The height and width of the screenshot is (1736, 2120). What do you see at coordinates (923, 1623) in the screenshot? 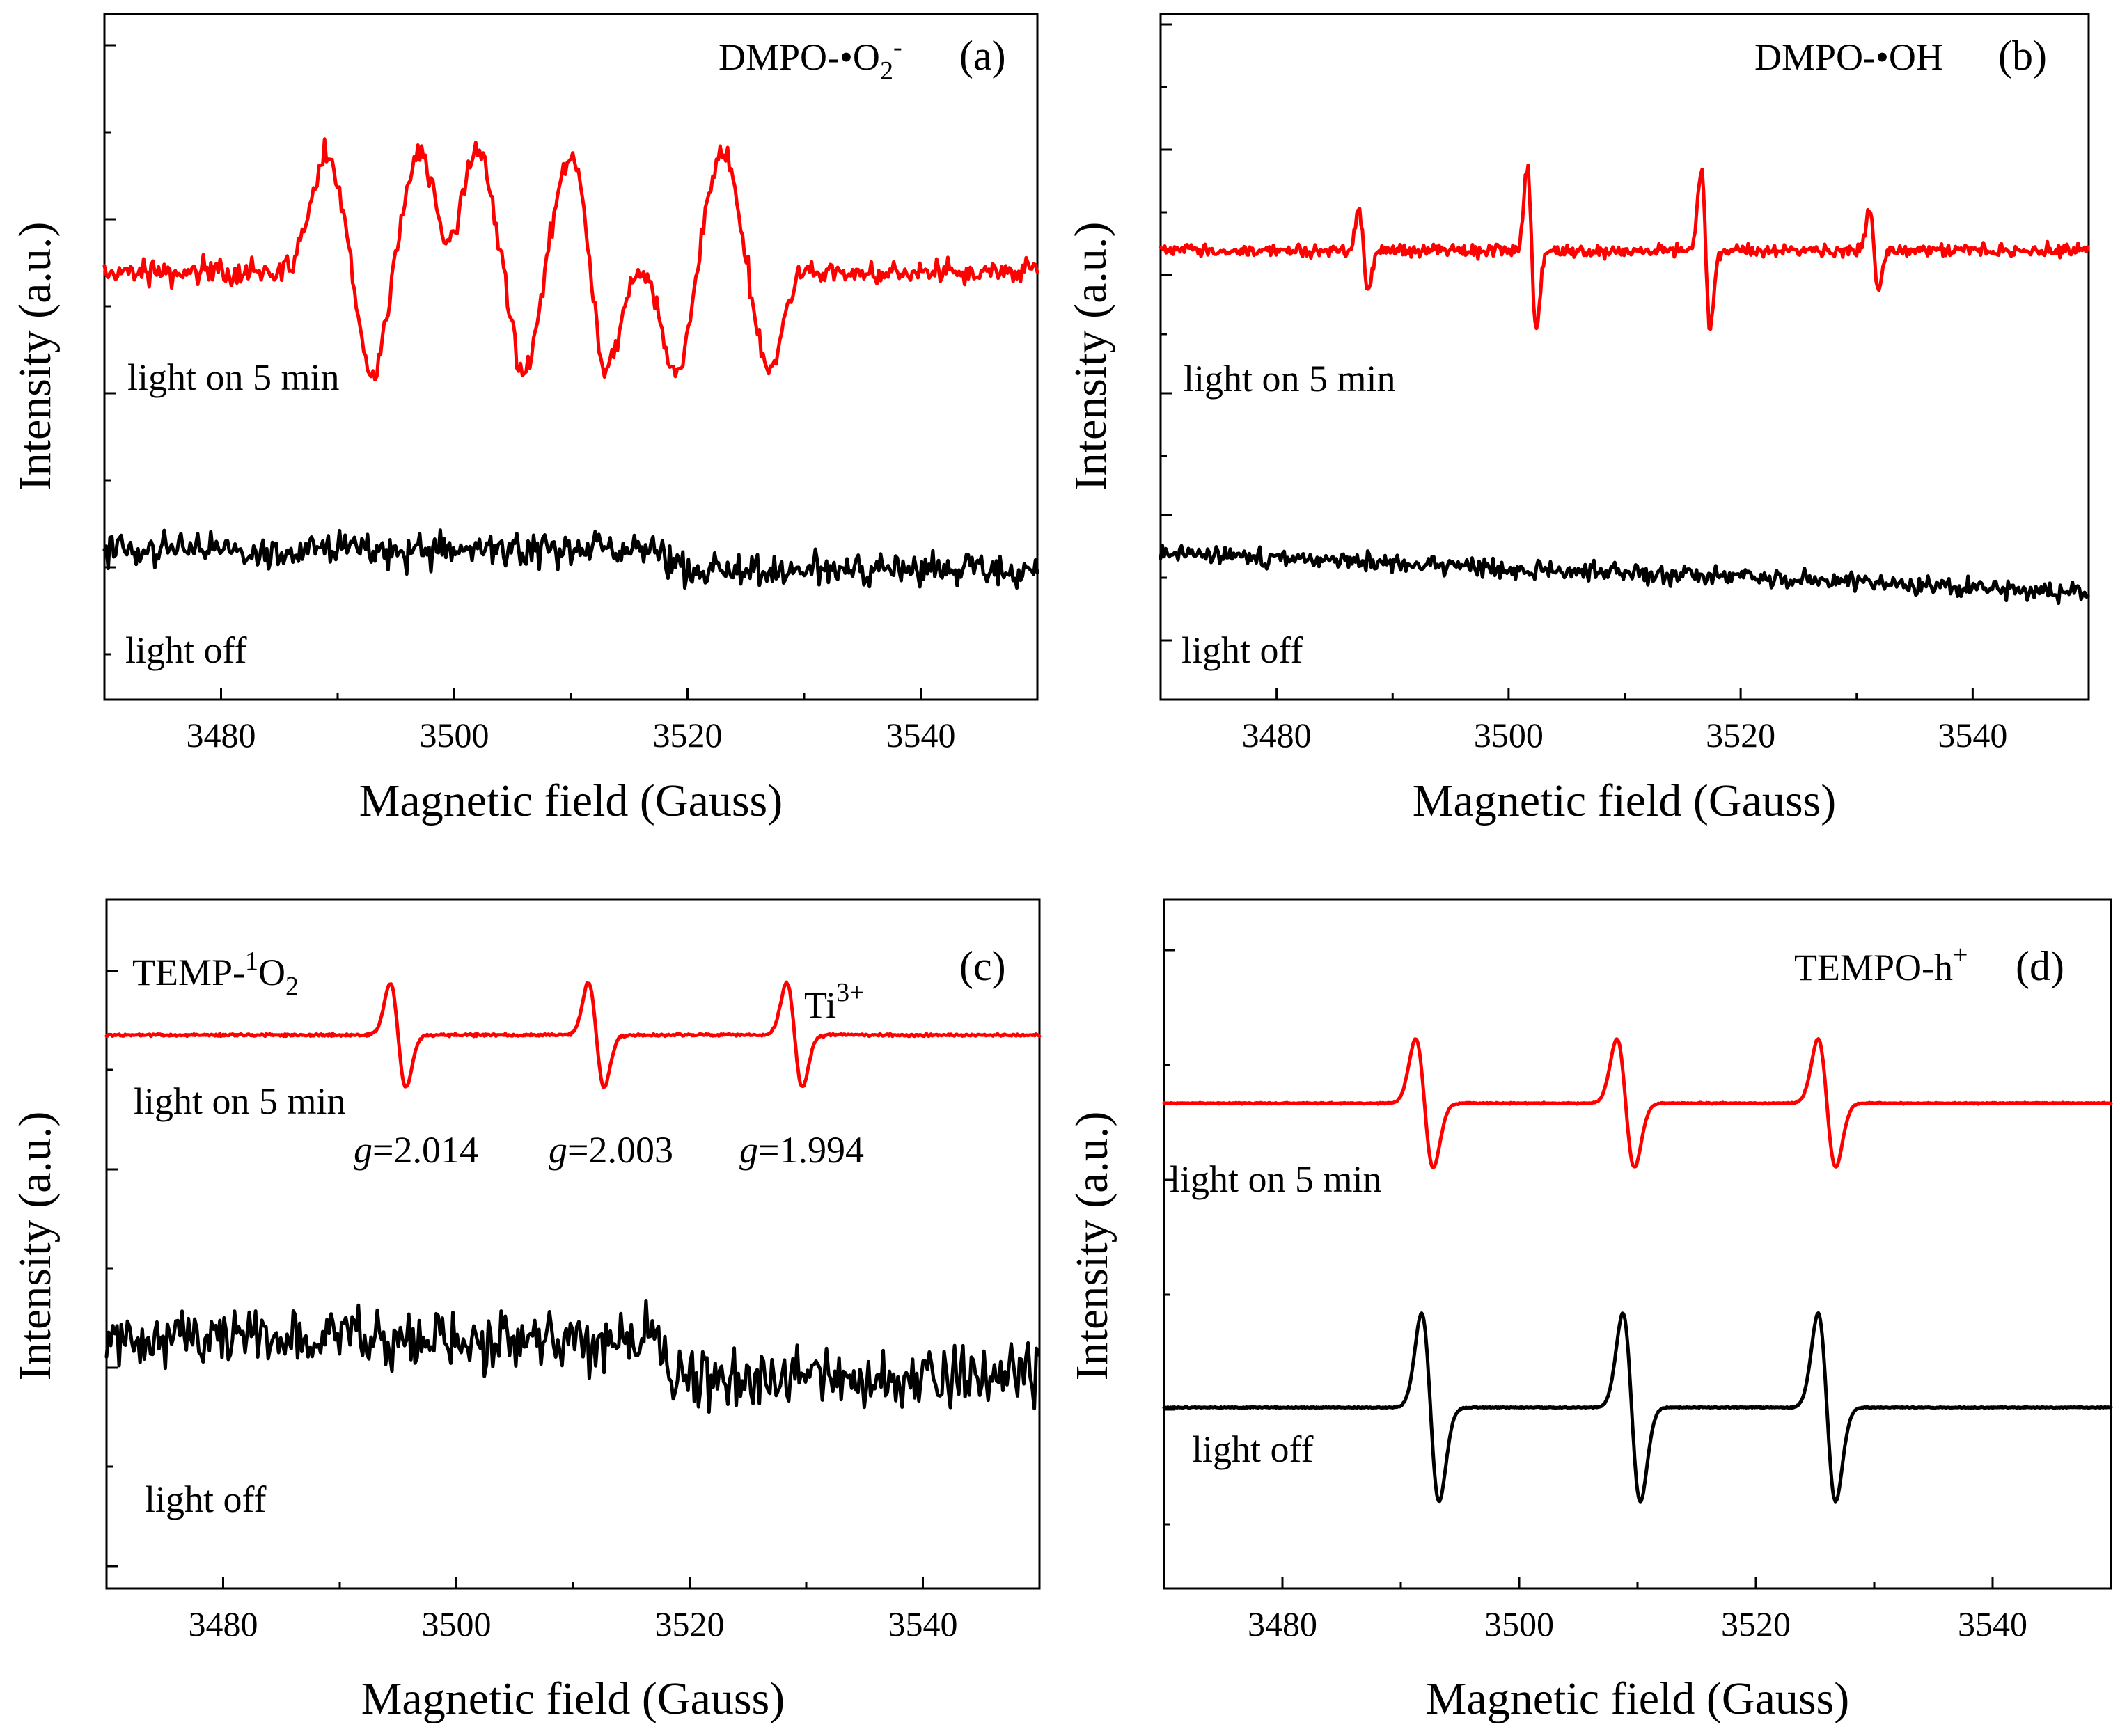
I see `x-tick-label-c-3: 3540` at bounding box center [923, 1623].